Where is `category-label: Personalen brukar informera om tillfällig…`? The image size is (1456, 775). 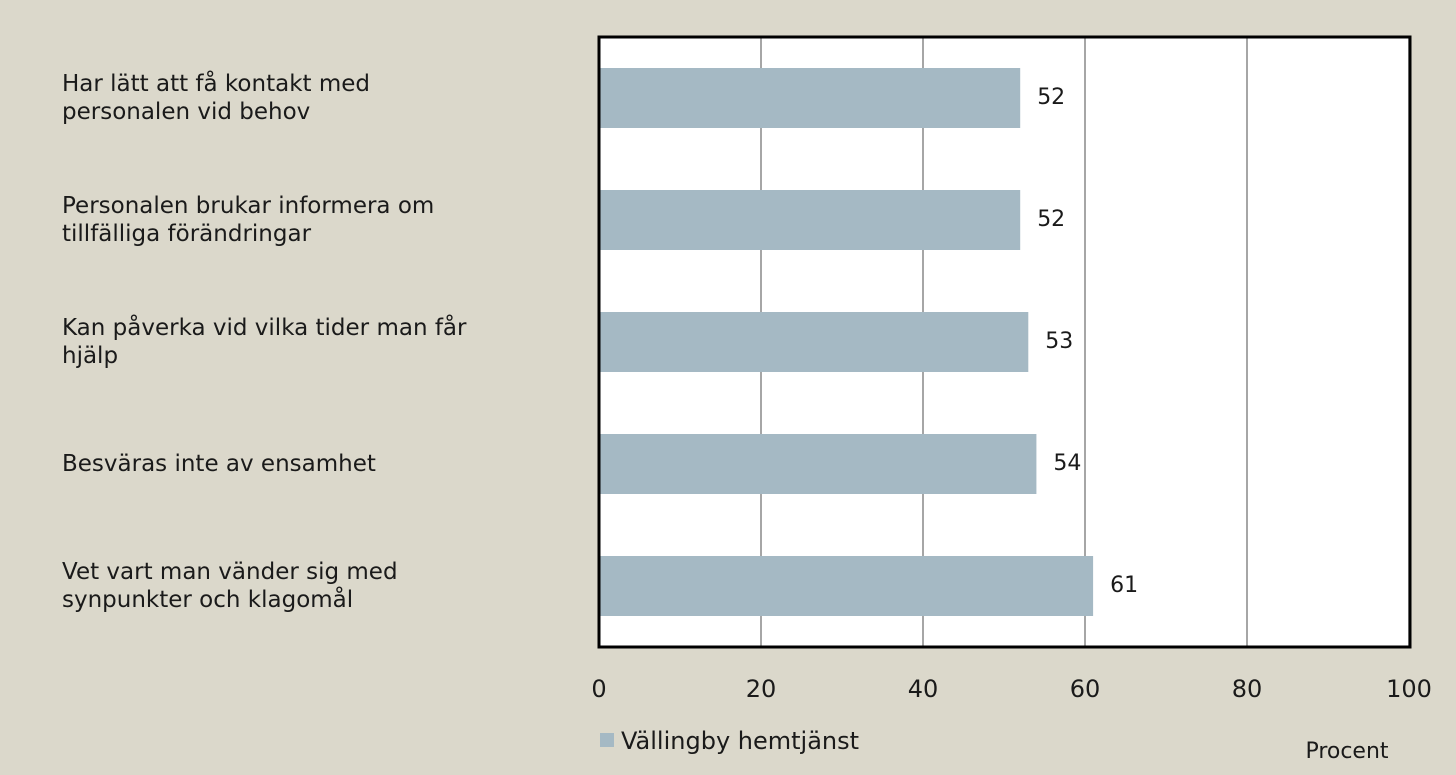
category-label: Personalen brukar informera om tillfällig… is located at coordinates (248, 220).